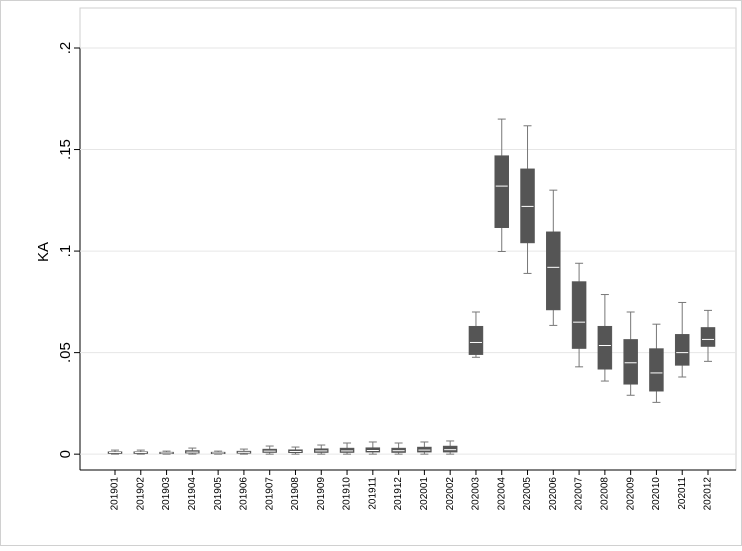  I want to click on x-tick-label: 202010, so click(656, 494).